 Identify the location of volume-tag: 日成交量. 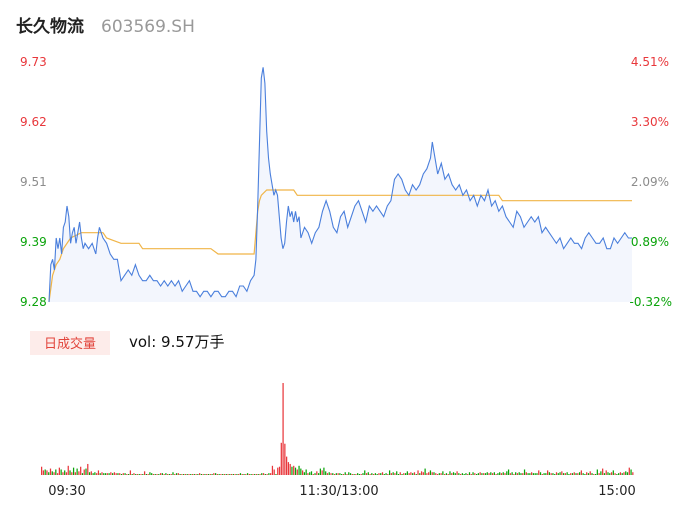
(70, 344).